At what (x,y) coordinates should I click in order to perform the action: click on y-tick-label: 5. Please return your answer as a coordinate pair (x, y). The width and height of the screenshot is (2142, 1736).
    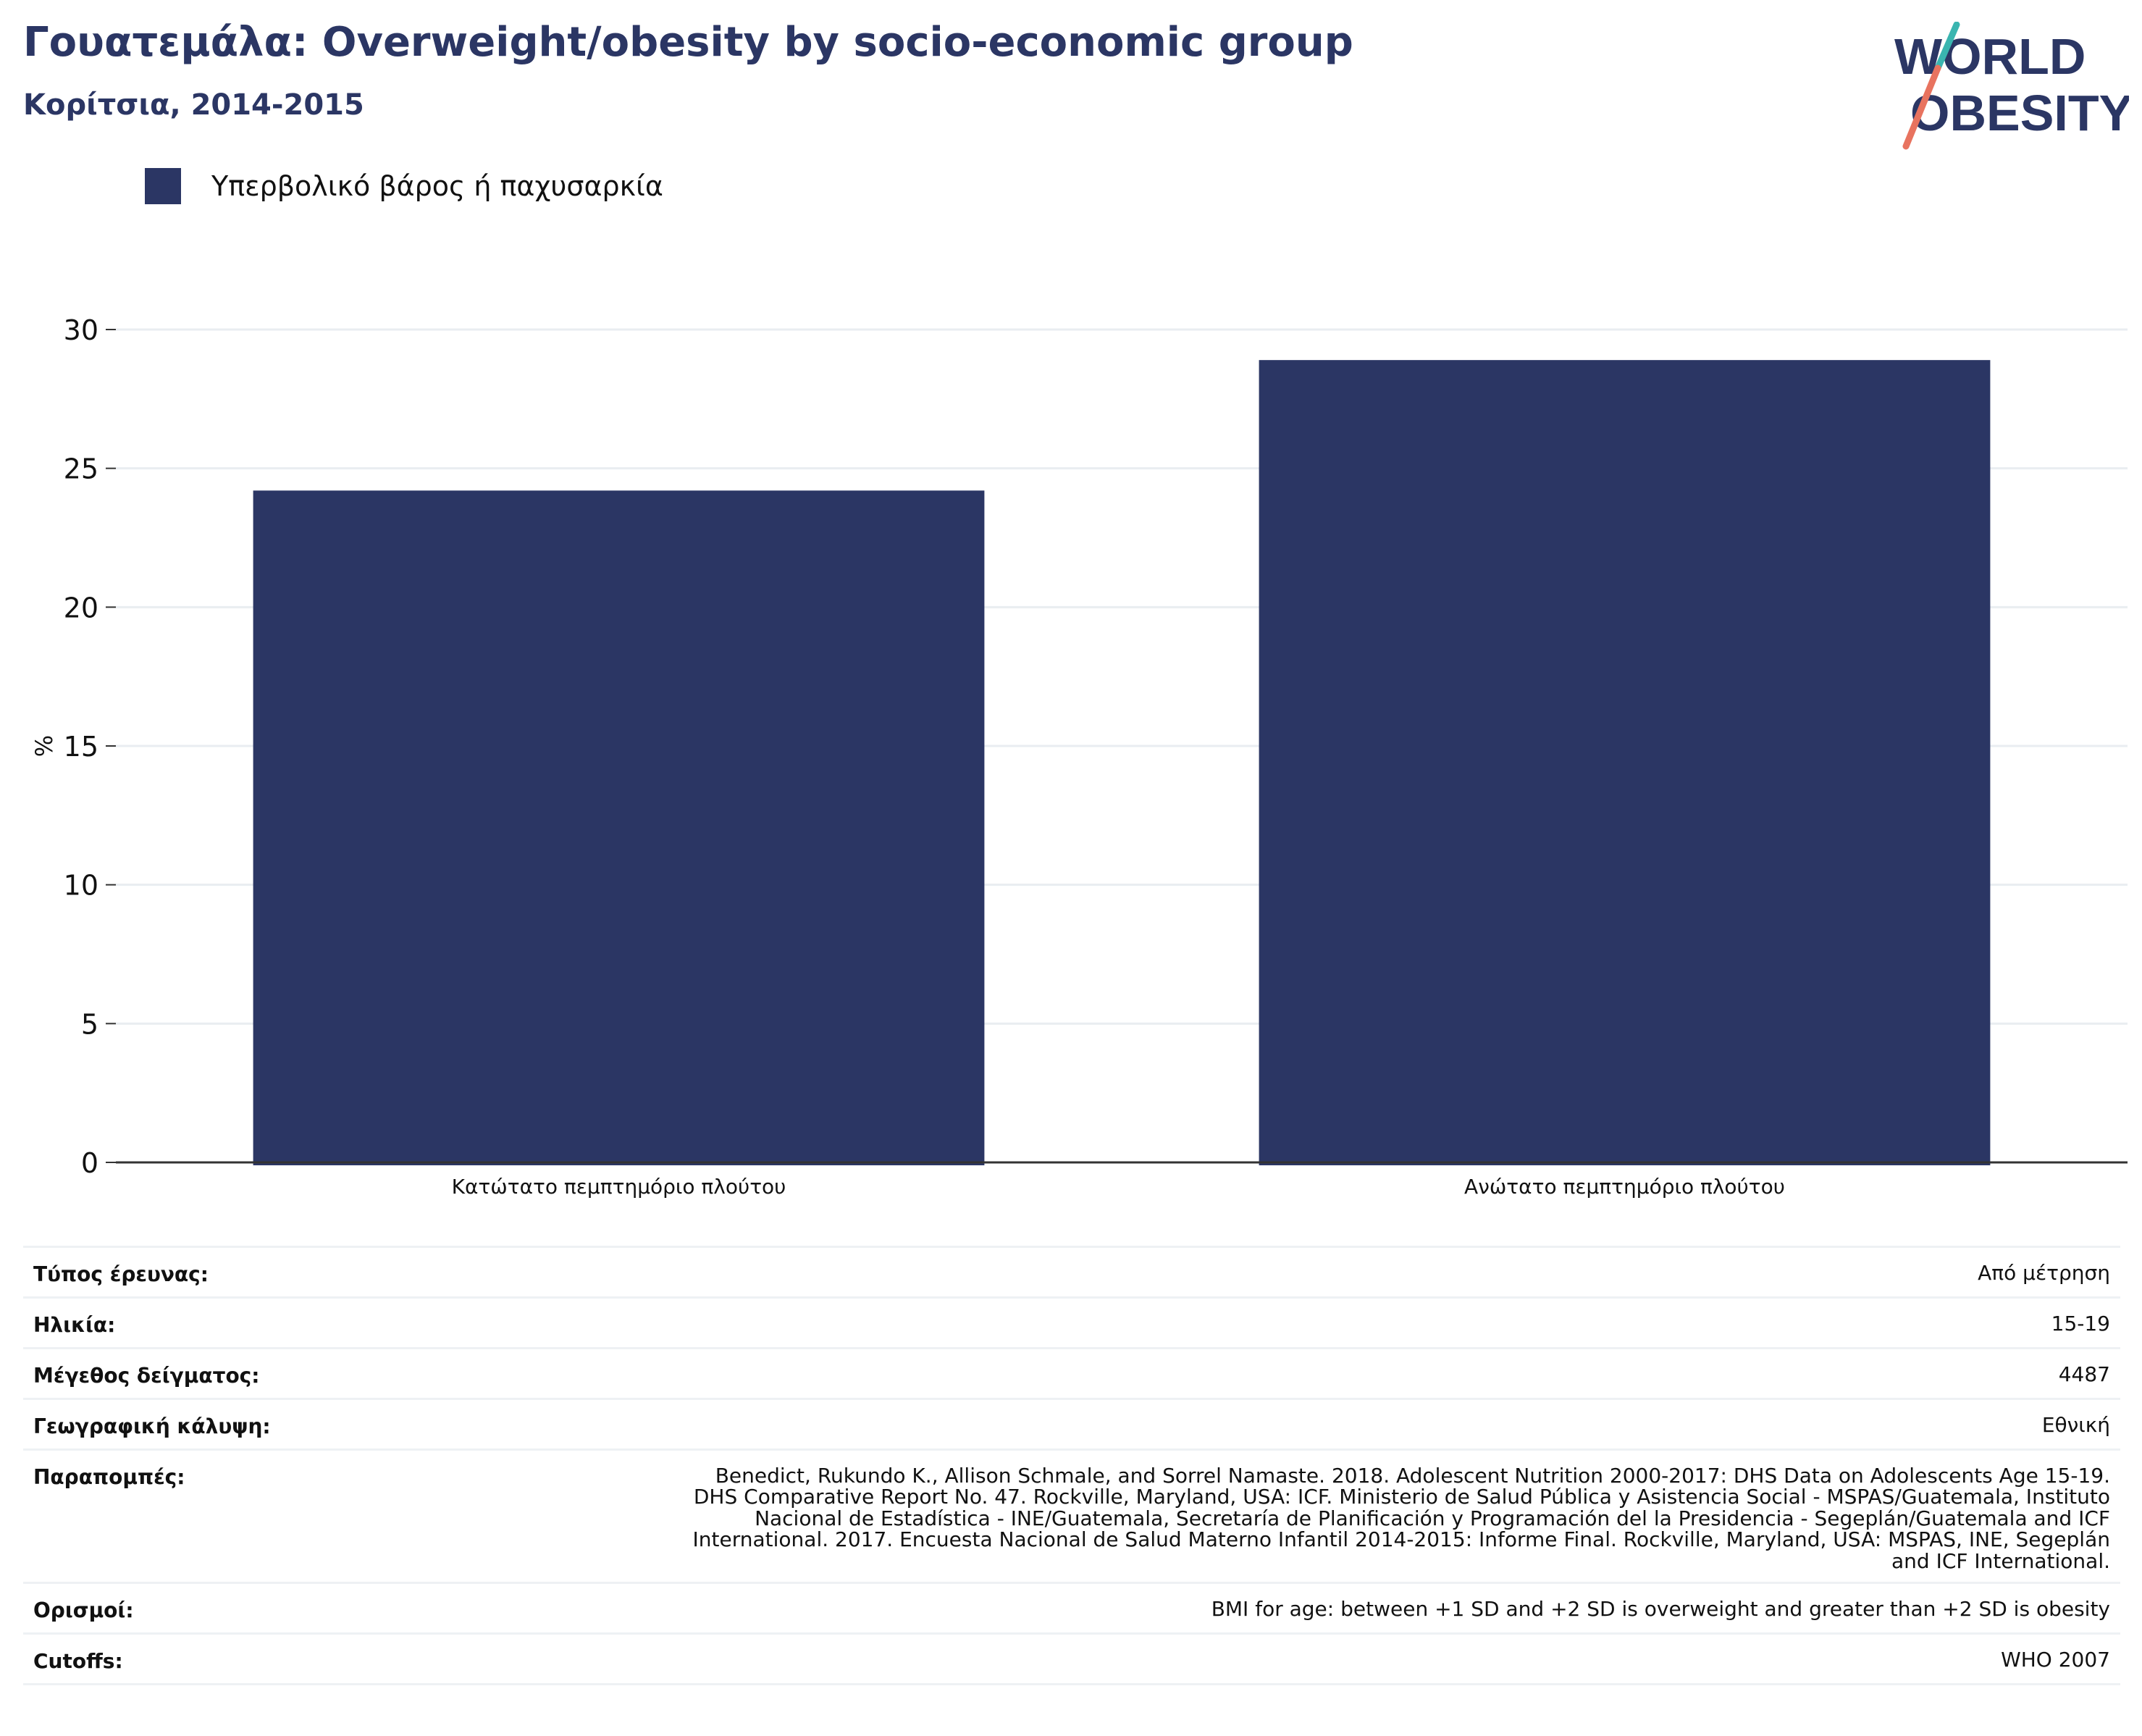
    Looking at the image, I should click on (89, 1024).